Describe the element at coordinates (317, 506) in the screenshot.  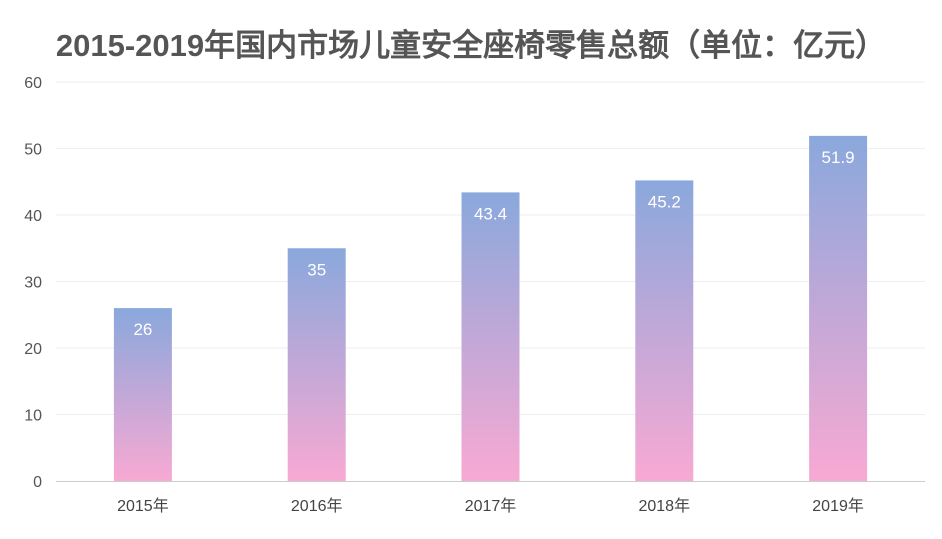
I see `x-tick-label: 2016年` at that location.